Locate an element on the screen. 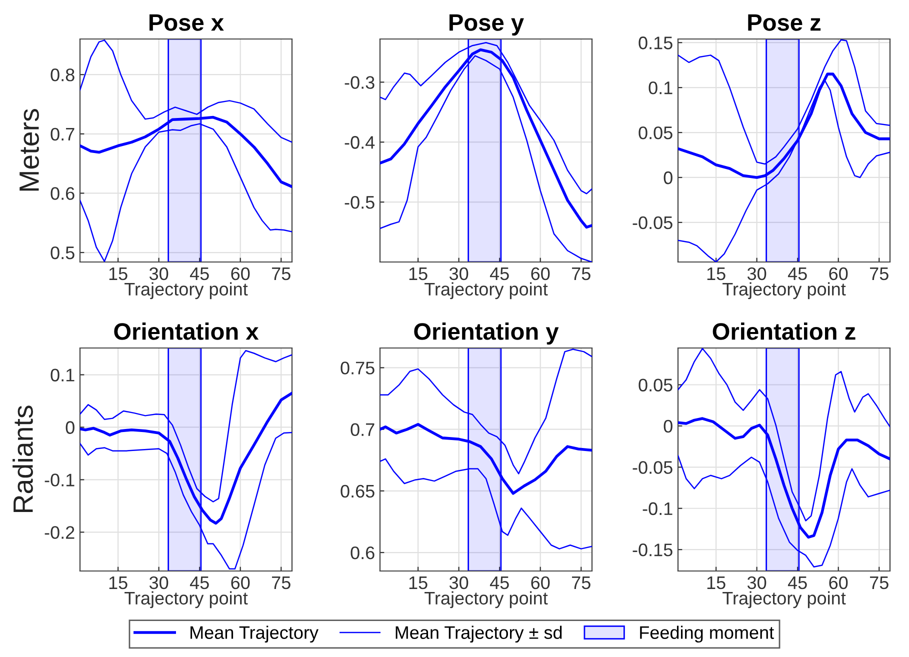 The height and width of the screenshot is (657, 909). chart-title: Pose y is located at coordinates (487, 25).